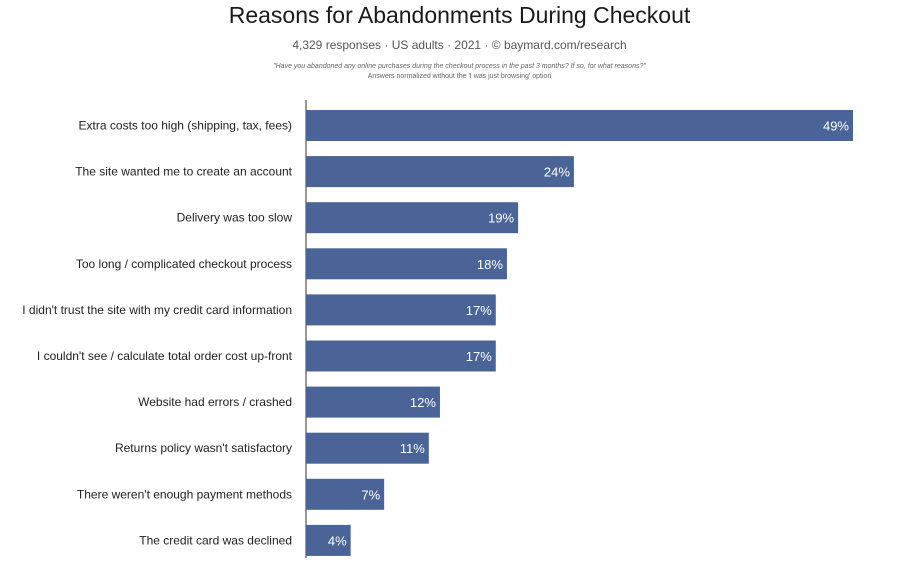 The image size is (919, 573). Describe the element at coordinates (337, 540) in the screenshot. I see `value-label: 4%` at that location.